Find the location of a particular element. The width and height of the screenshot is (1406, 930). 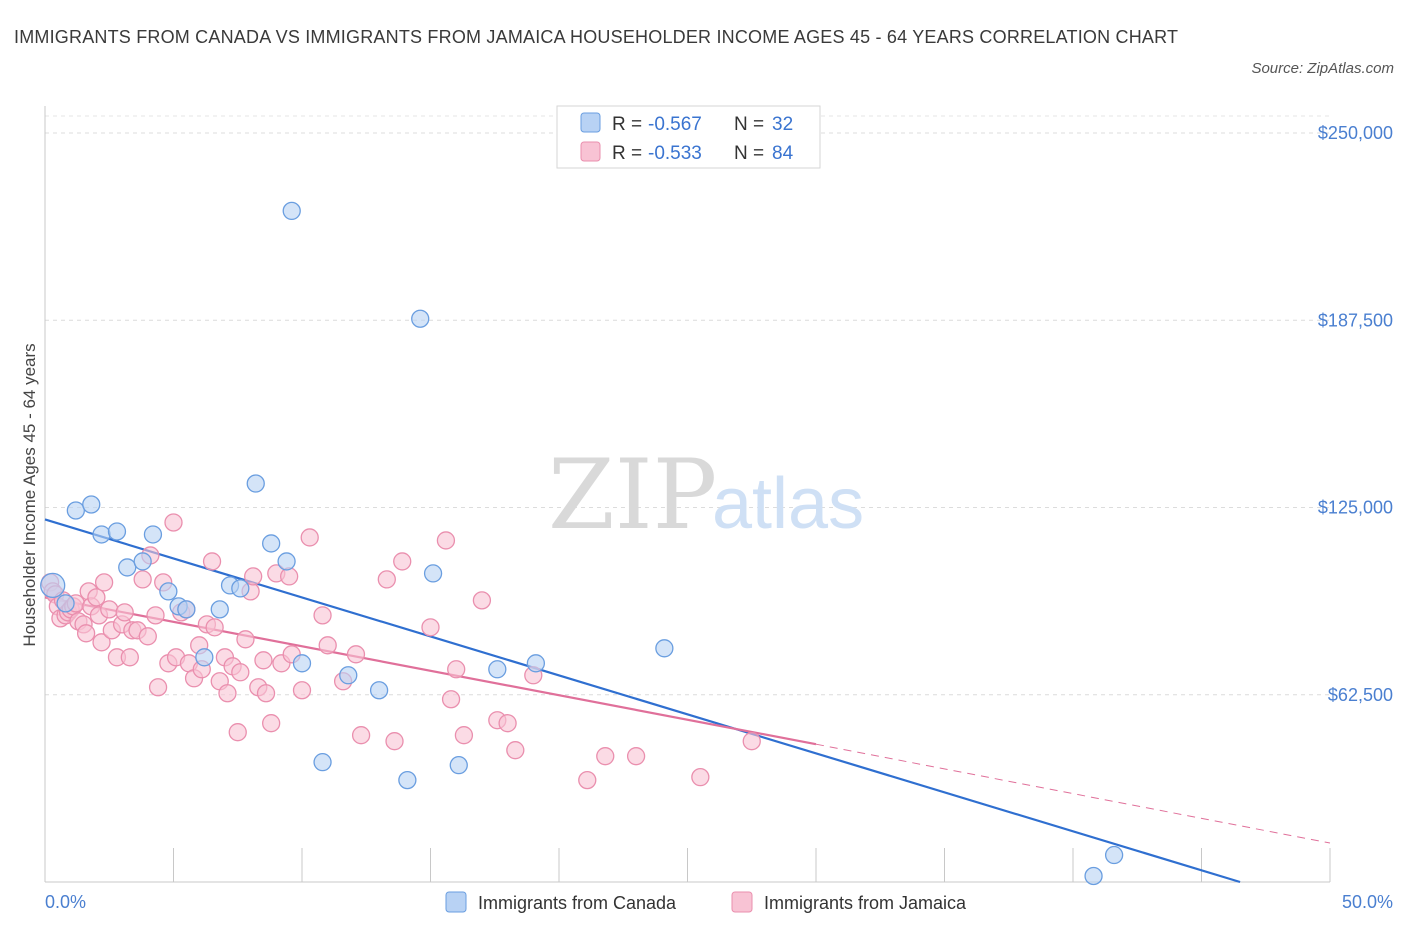

x-tick-label-min: 0.0% is located at coordinates (65, 902).